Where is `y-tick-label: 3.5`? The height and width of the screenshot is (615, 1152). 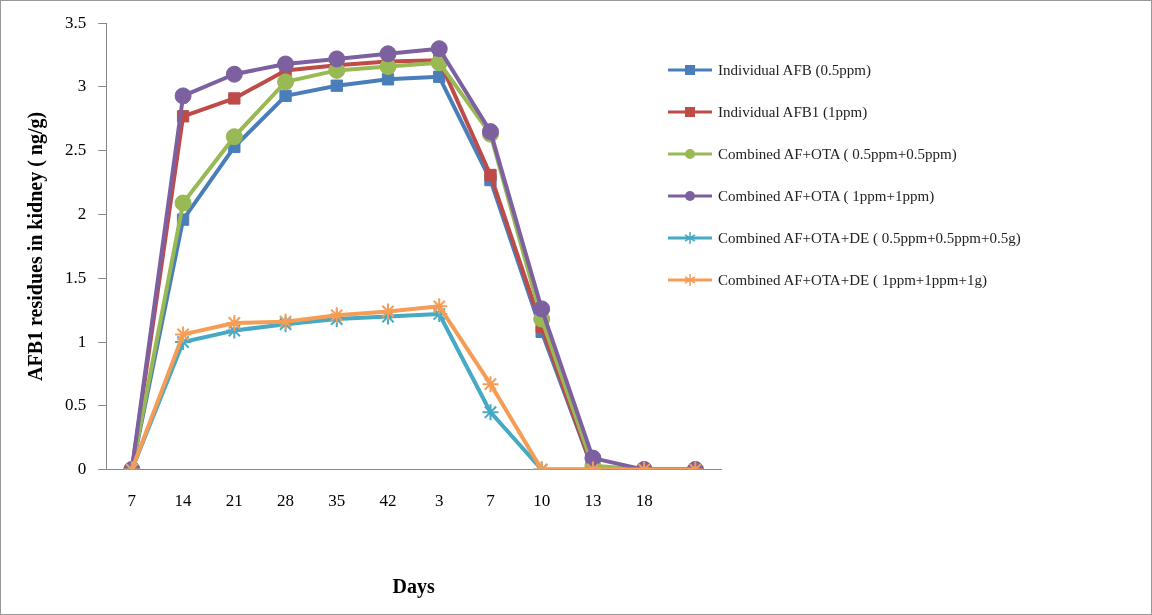
y-tick-label: 3.5 is located at coordinates (76, 22).